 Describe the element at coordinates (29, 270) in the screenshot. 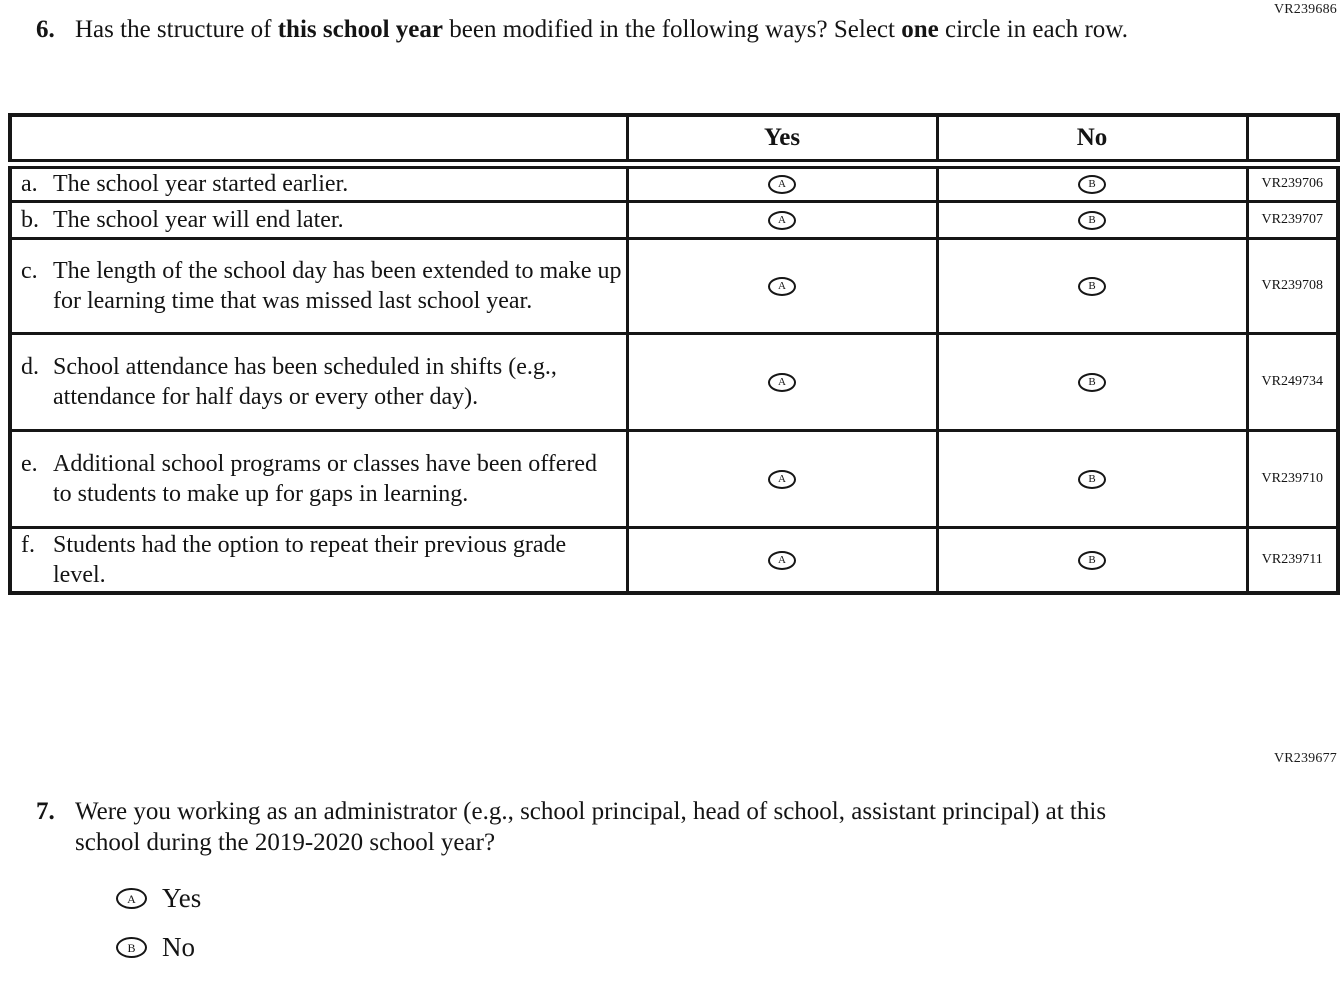

I see `row-letter: c.` at that location.